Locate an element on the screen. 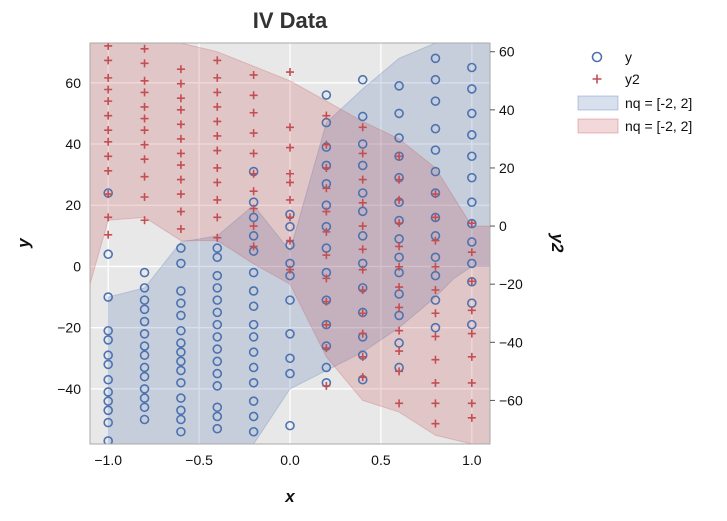 Image resolution: width=727 pixels, height=521 pixels. legend-label-y2: y2 is located at coordinates (632, 79).